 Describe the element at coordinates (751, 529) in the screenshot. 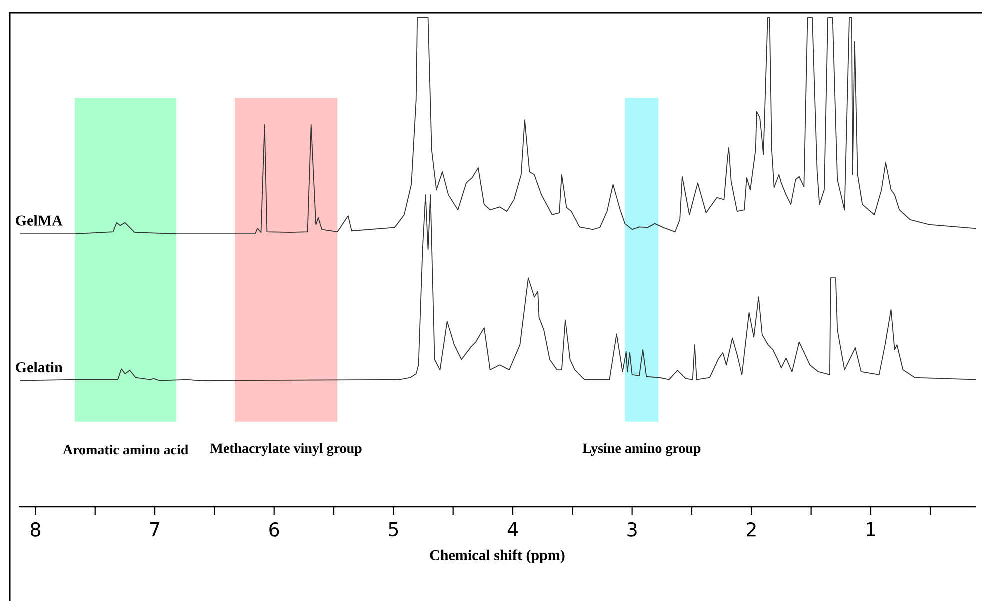

I see `x-tick-label: 2` at that location.